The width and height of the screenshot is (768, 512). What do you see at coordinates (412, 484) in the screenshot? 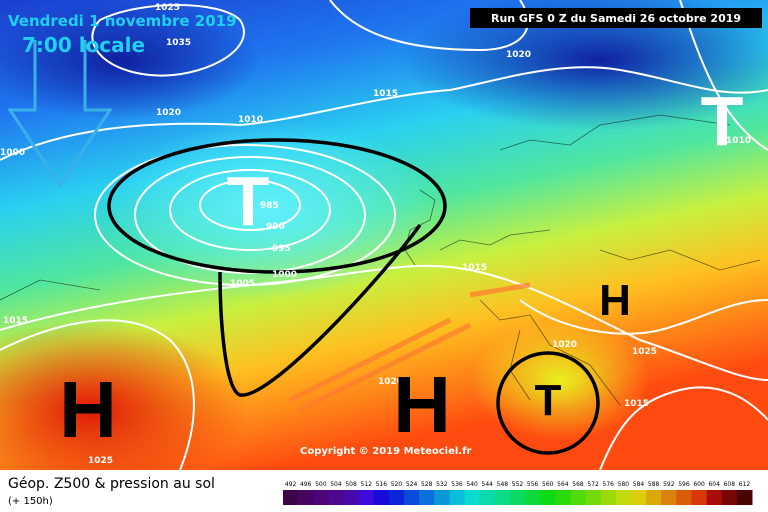
I see `scale-label: 524` at bounding box center [412, 484].